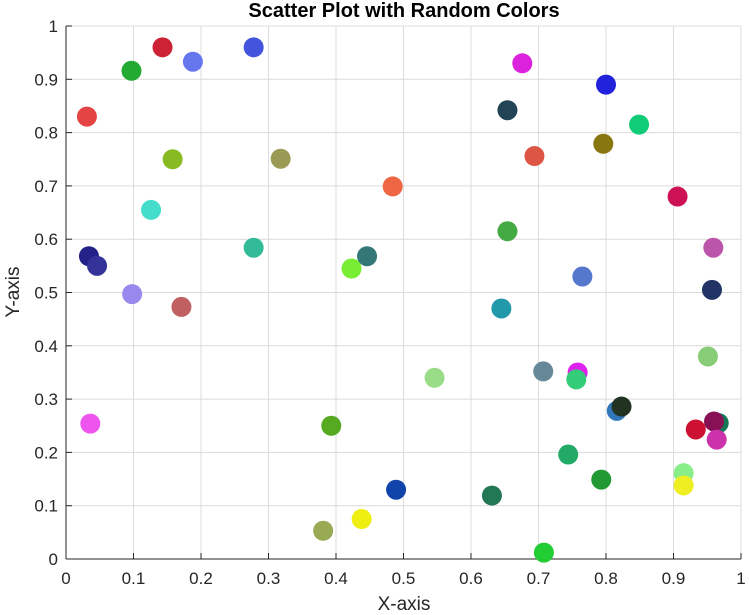 The height and width of the screenshot is (615, 749). What do you see at coordinates (13, 291) in the screenshot?
I see `y-axis-label: Y-axis` at bounding box center [13, 291].